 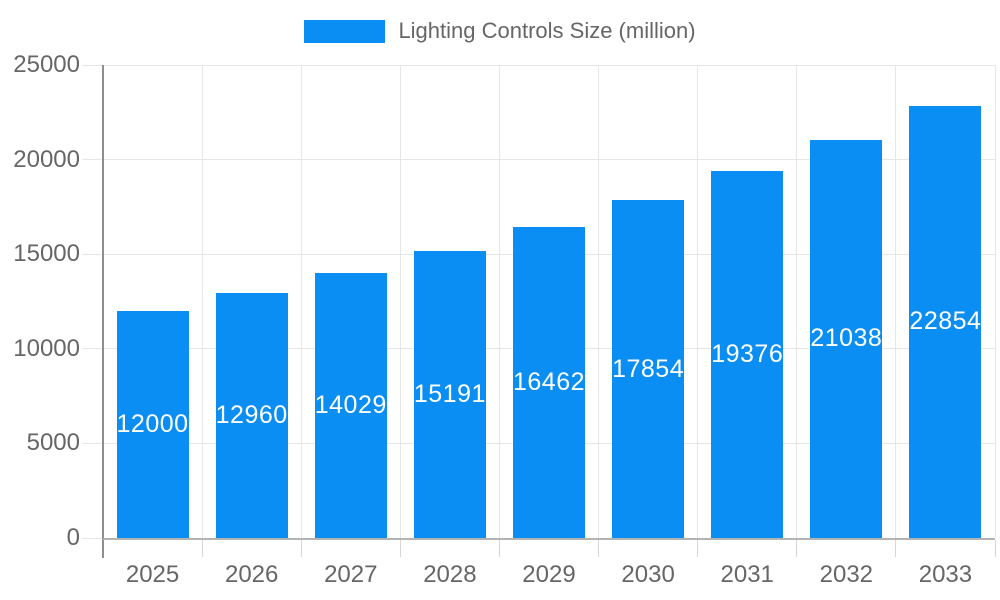 What do you see at coordinates (747, 574) in the screenshot?
I see `x-axis-label: 2031` at bounding box center [747, 574].